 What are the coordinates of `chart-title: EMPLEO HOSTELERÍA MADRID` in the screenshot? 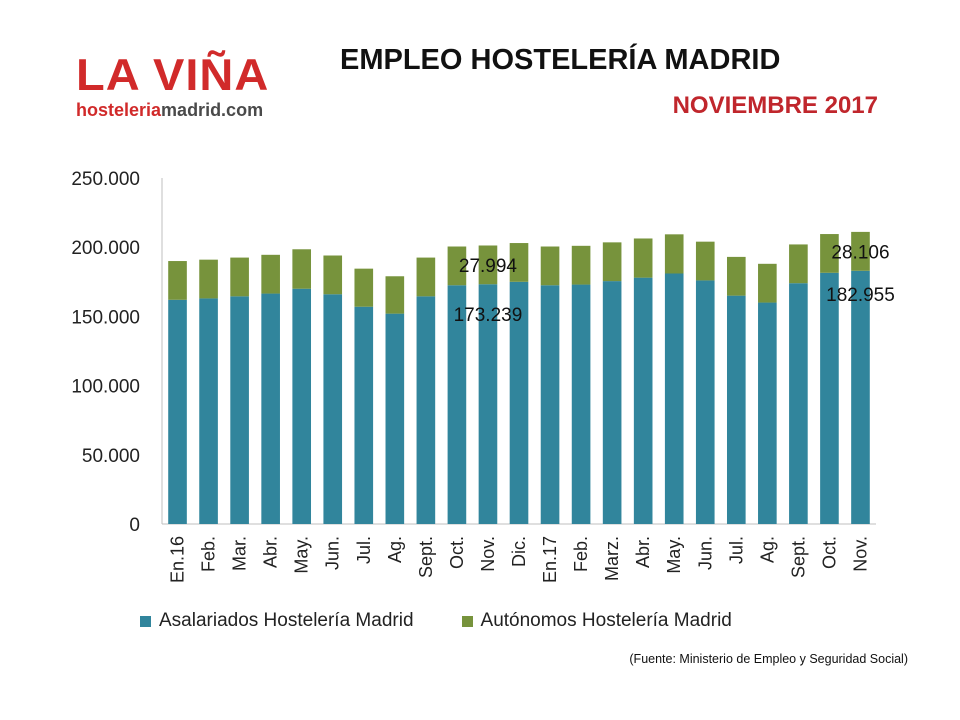 It's located at (560, 60).